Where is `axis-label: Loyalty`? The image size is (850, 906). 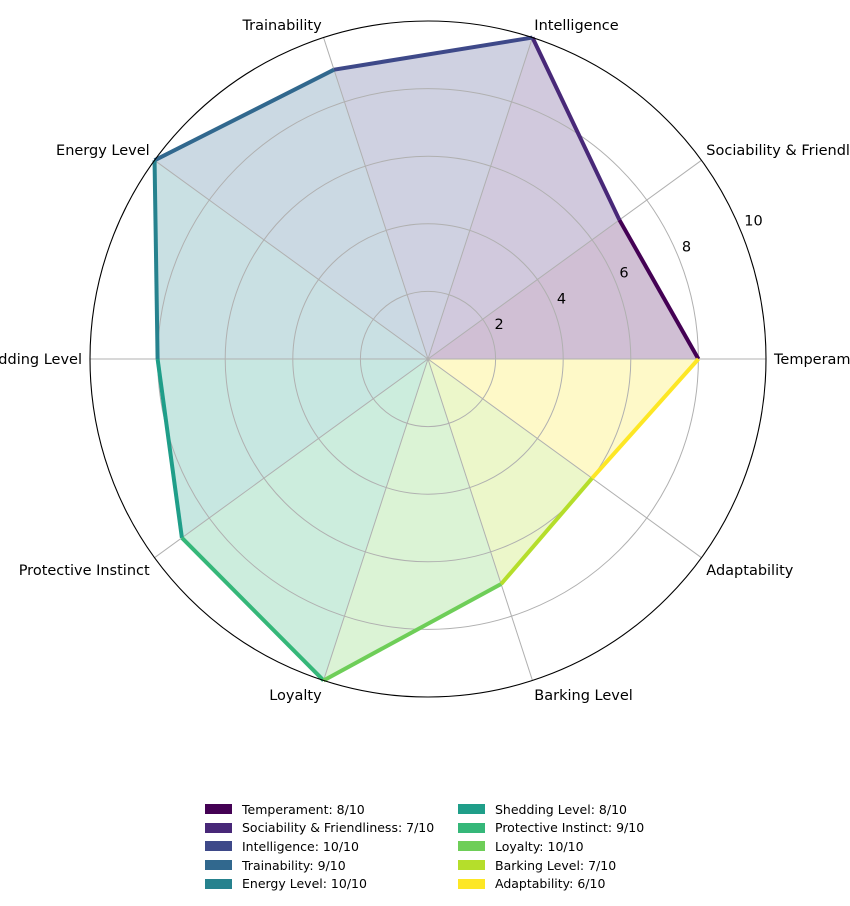 axis-label: Loyalty is located at coordinates (295, 696).